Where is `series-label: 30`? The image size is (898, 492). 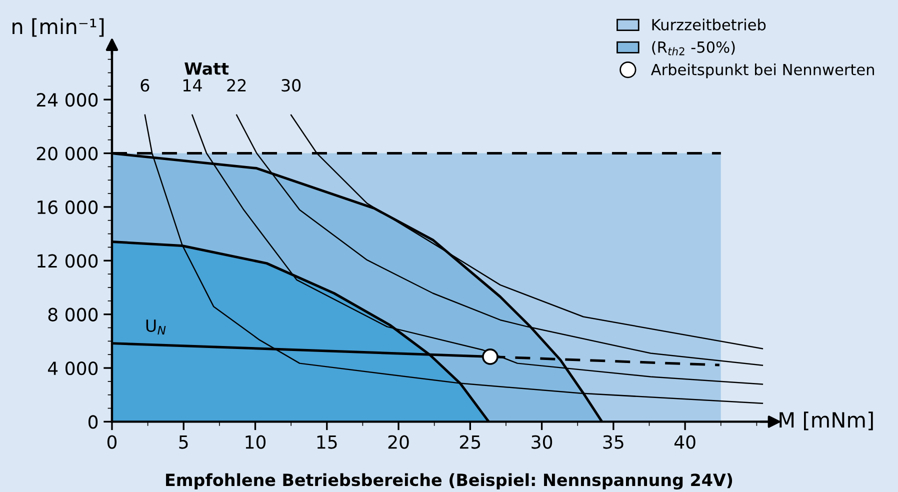 series-label: 30 is located at coordinates (291, 85).